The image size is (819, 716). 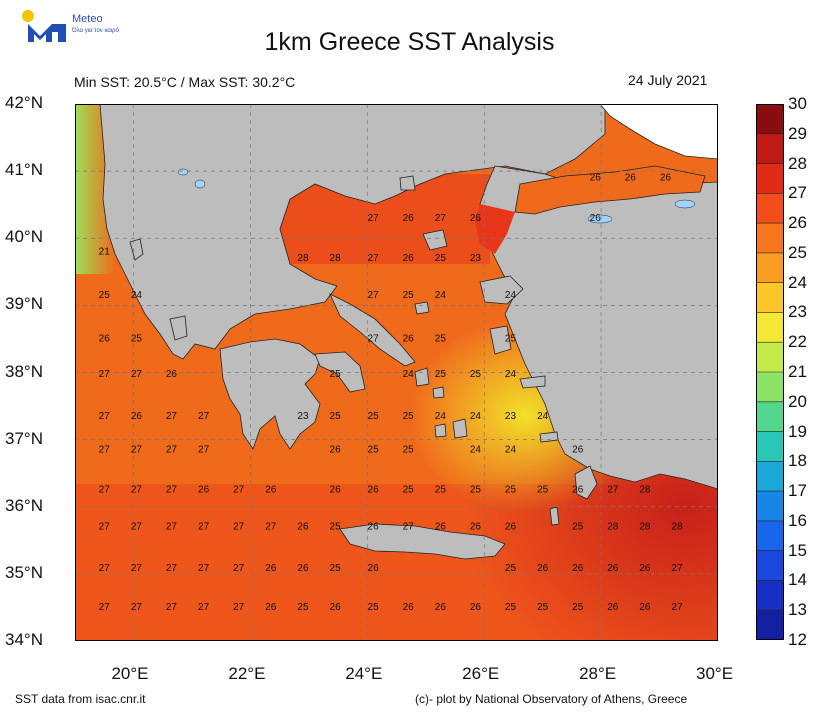 I want to click on land-evia, so click(x=372, y=330).